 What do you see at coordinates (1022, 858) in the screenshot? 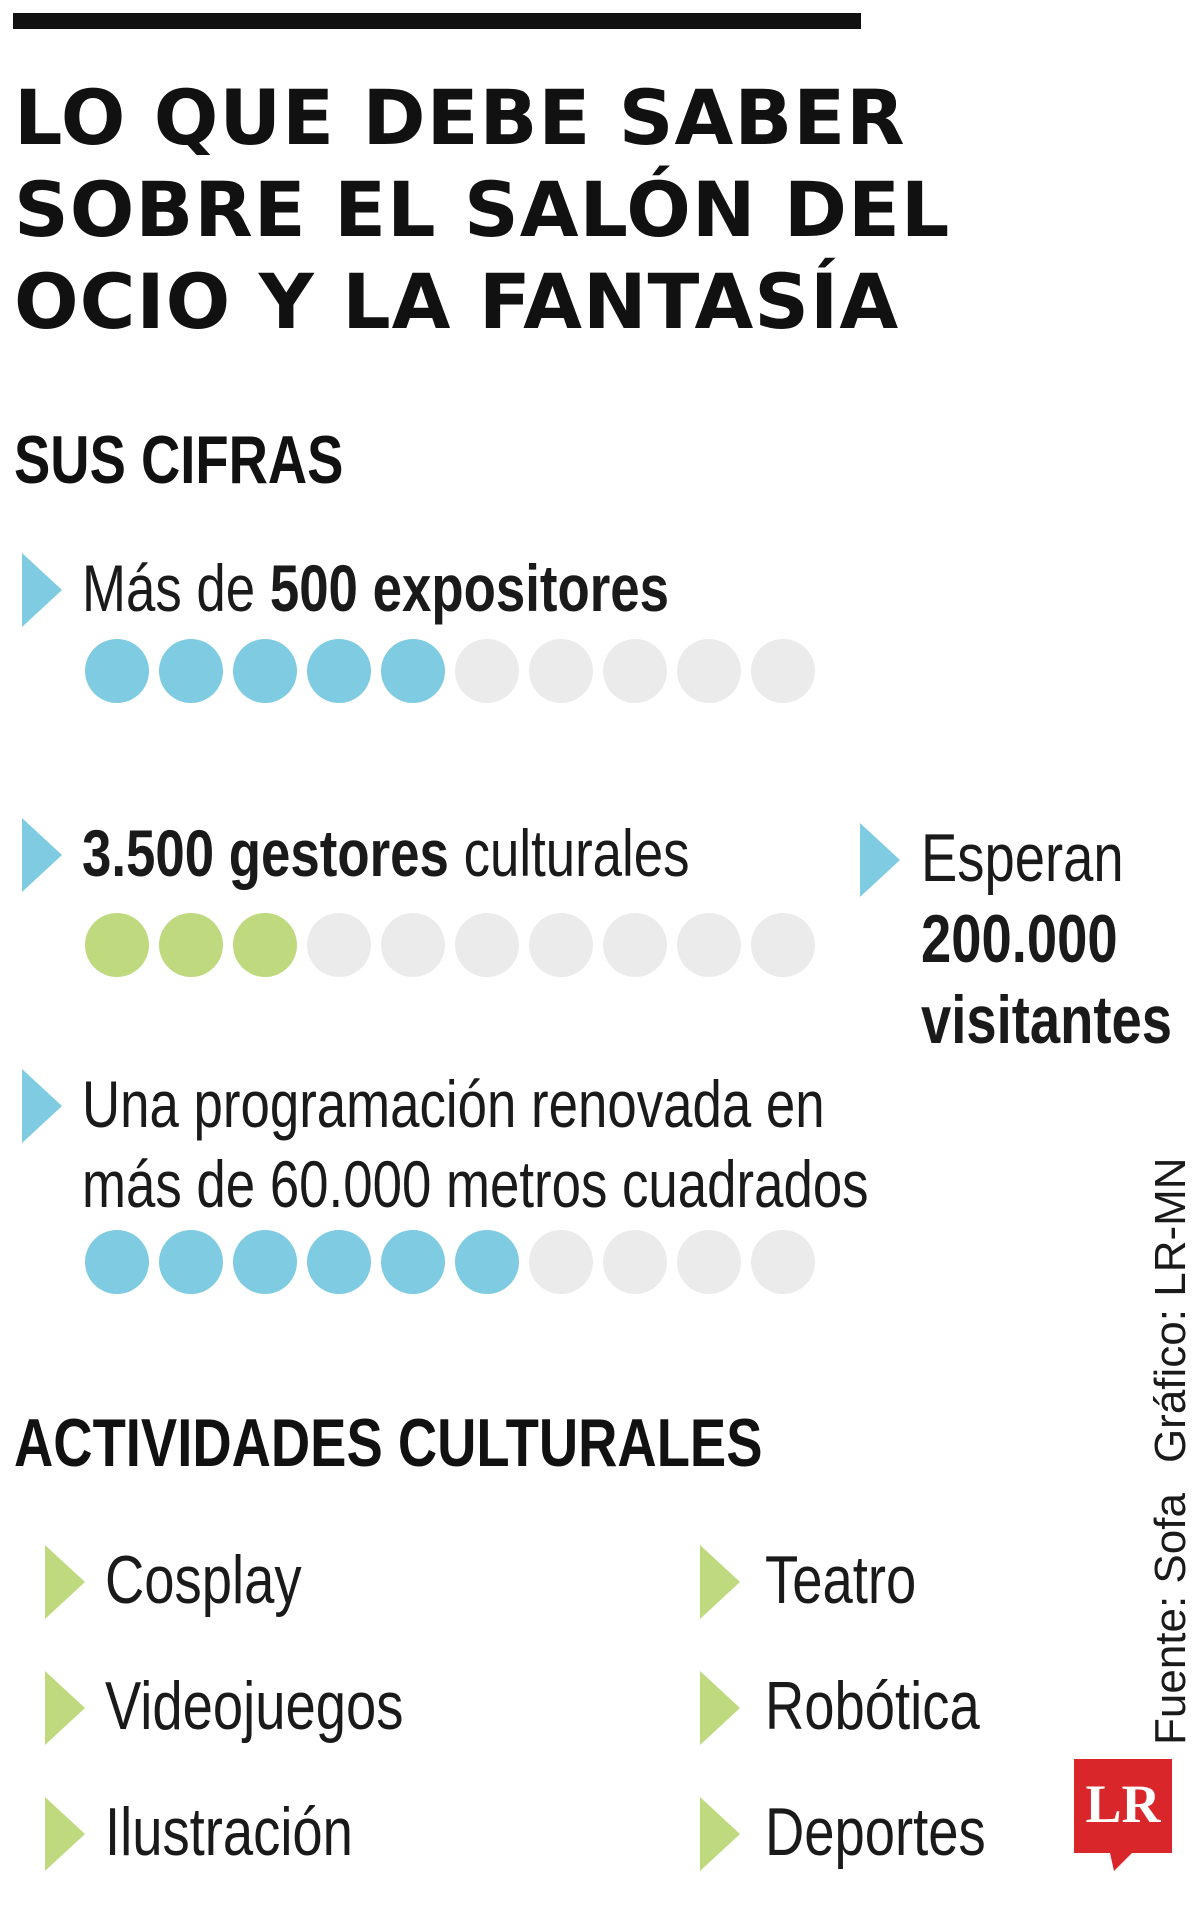
I see `visitors-line-1: Esperan` at bounding box center [1022, 858].